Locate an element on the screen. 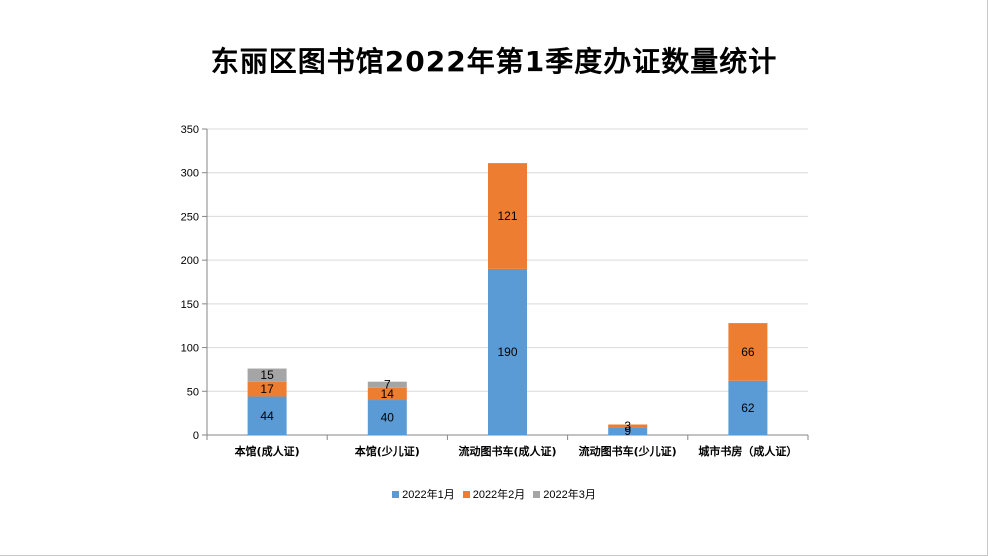 The image size is (988, 556). data-label: 62 is located at coordinates (748, 408).